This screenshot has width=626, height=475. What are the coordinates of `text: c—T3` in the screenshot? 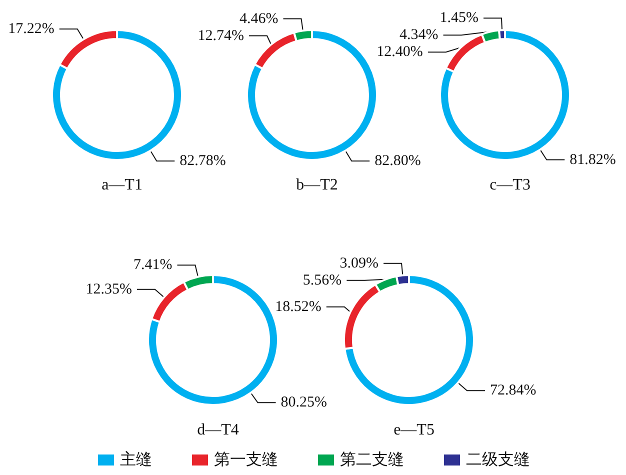 It's located at (510, 185).